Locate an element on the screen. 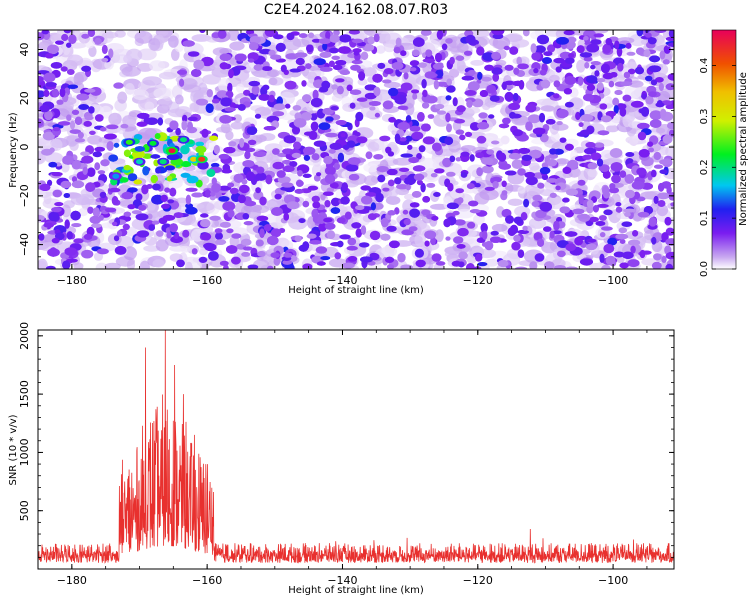  snr-y-tick-label: 1000 is located at coordinates (24, 452).